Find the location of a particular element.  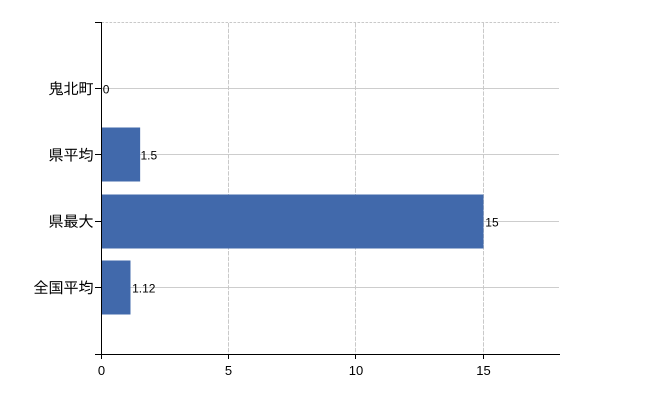

svg-text: 1.12 is located at coordinates (144, 289).